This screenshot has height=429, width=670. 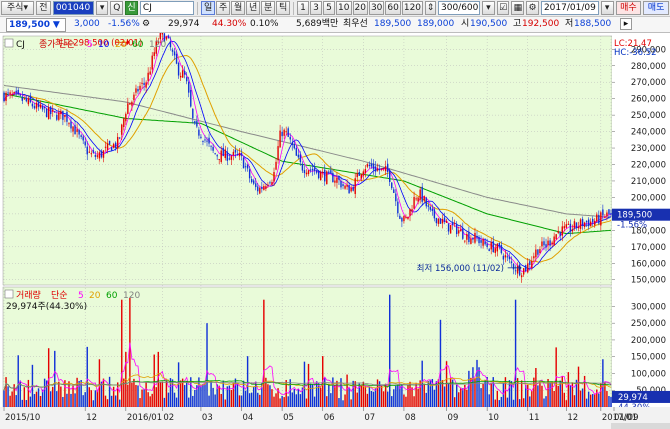 I want to click on period-tab: 틱, so click(x=283, y=8).